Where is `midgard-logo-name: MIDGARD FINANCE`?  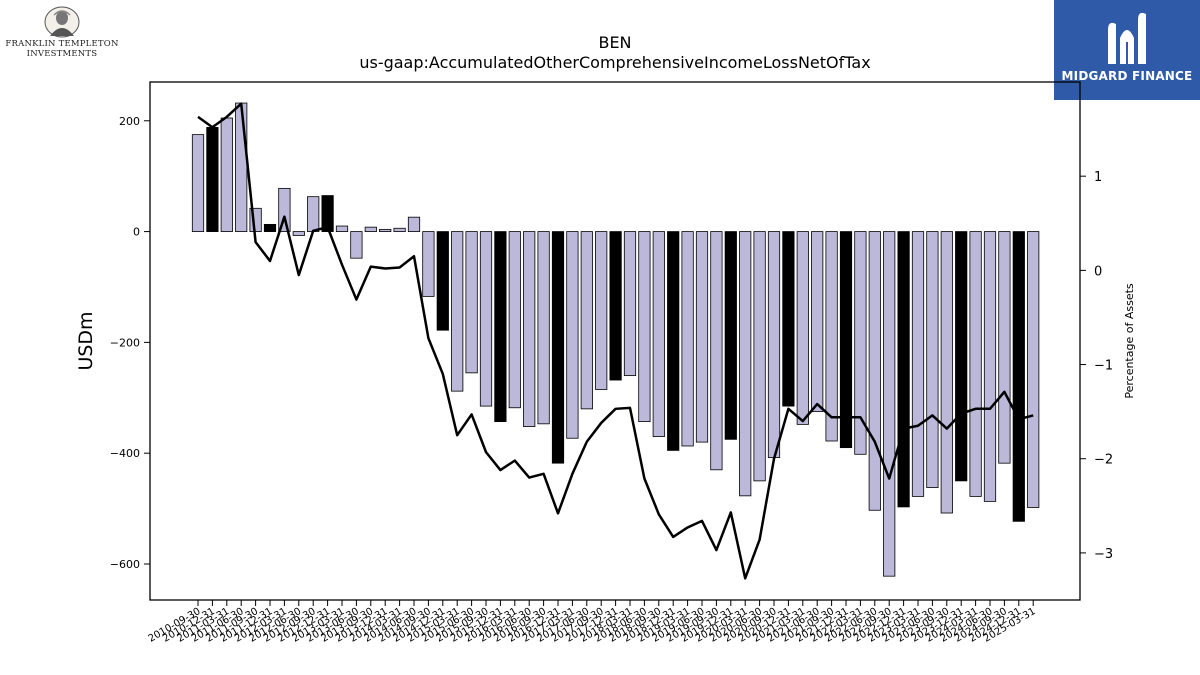 midgard-logo-name: MIDGARD FINANCE is located at coordinates (1127, 76).